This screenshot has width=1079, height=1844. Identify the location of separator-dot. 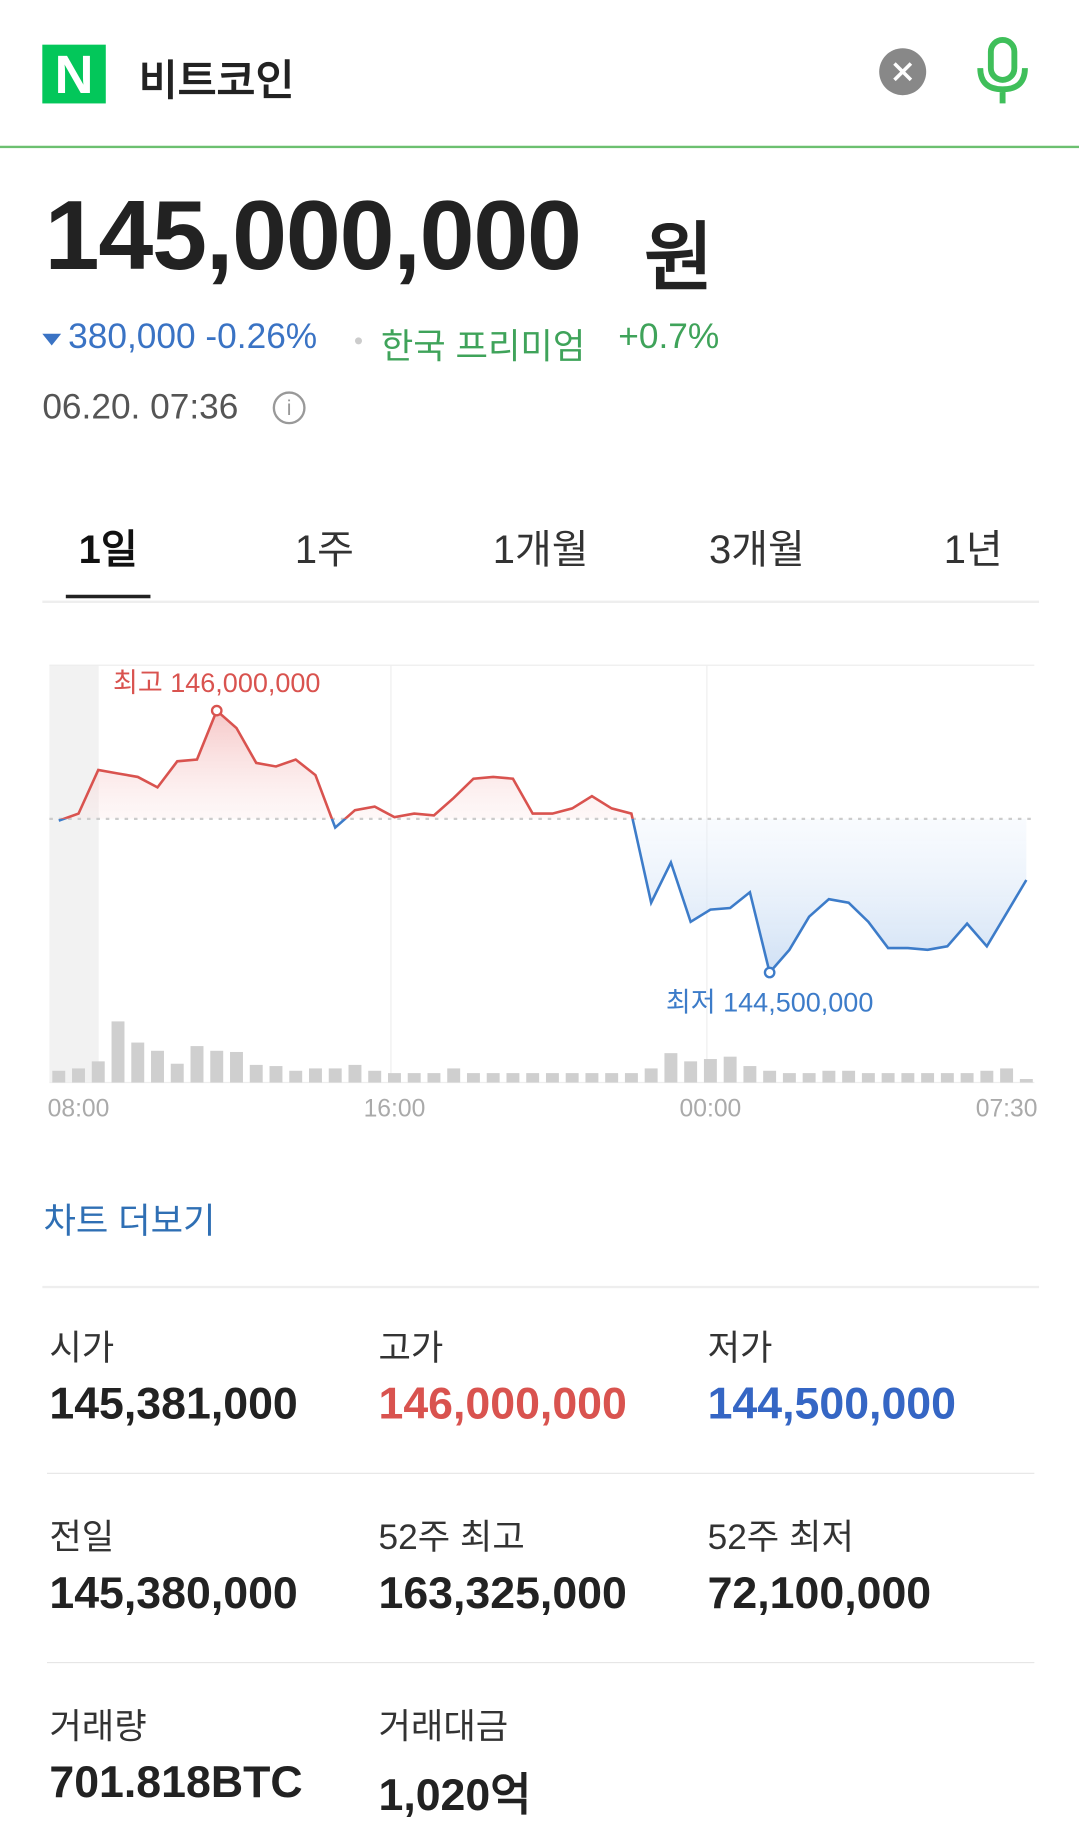
(358, 341).